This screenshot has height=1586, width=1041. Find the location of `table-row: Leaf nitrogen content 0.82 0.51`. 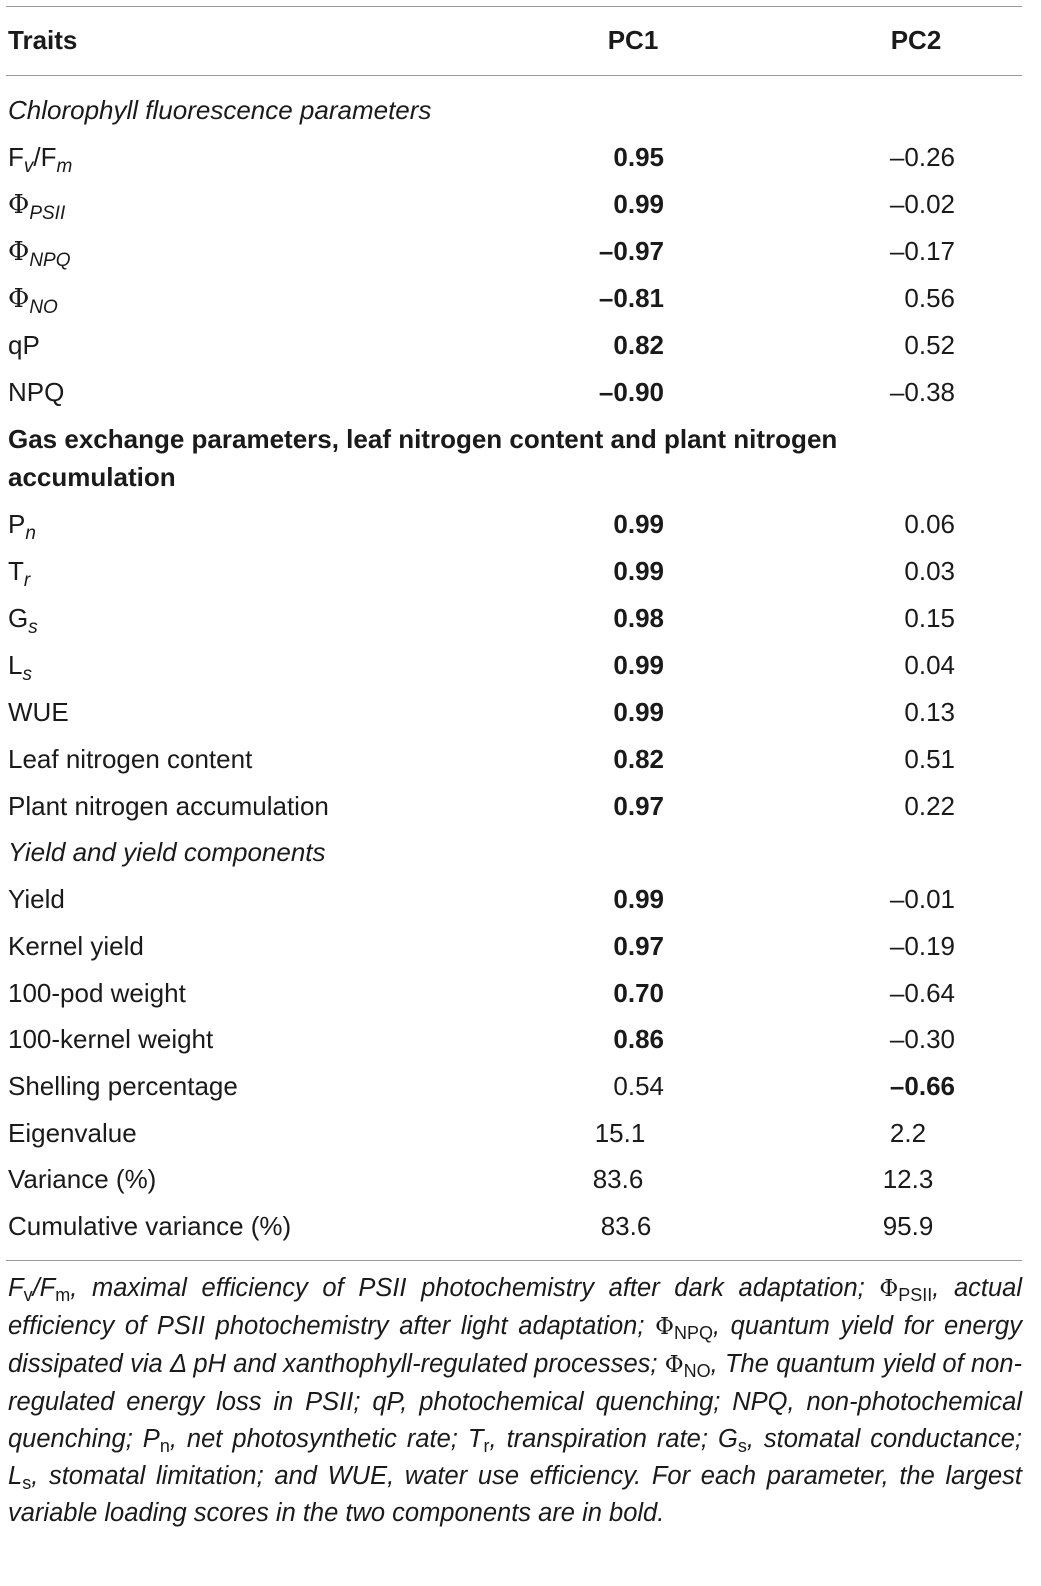

table-row: Leaf nitrogen content 0.82 0.51 is located at coordinates (520, 759).